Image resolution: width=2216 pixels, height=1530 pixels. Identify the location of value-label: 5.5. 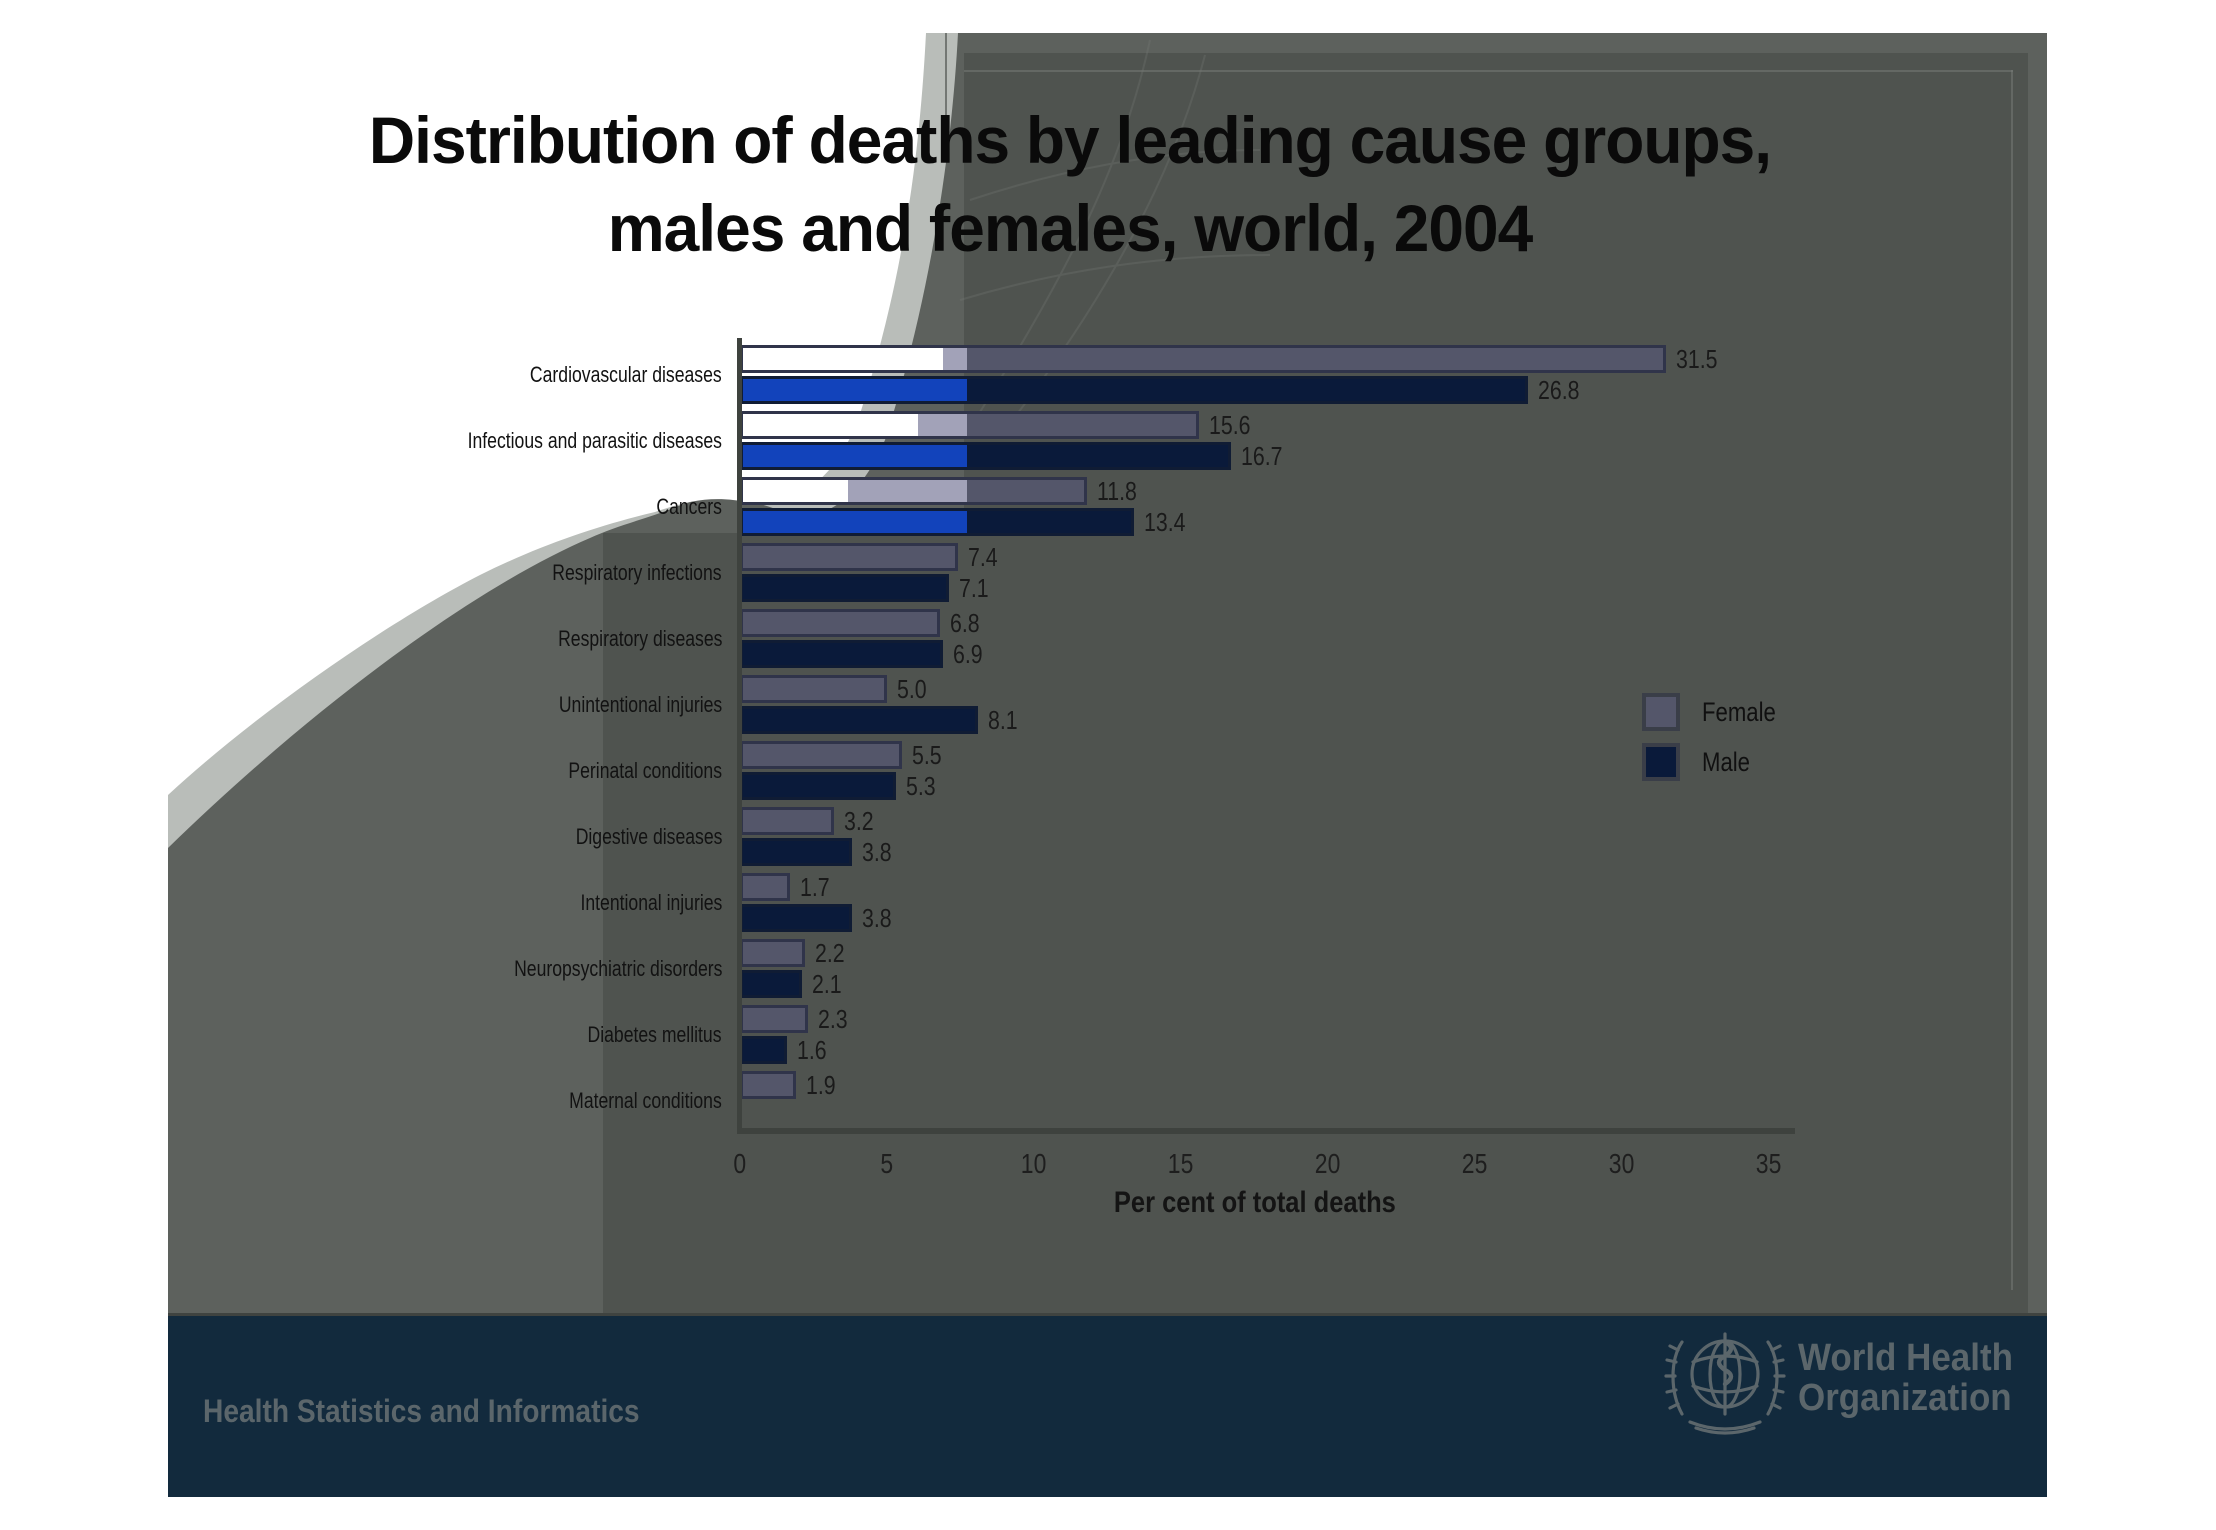
(927, 755).